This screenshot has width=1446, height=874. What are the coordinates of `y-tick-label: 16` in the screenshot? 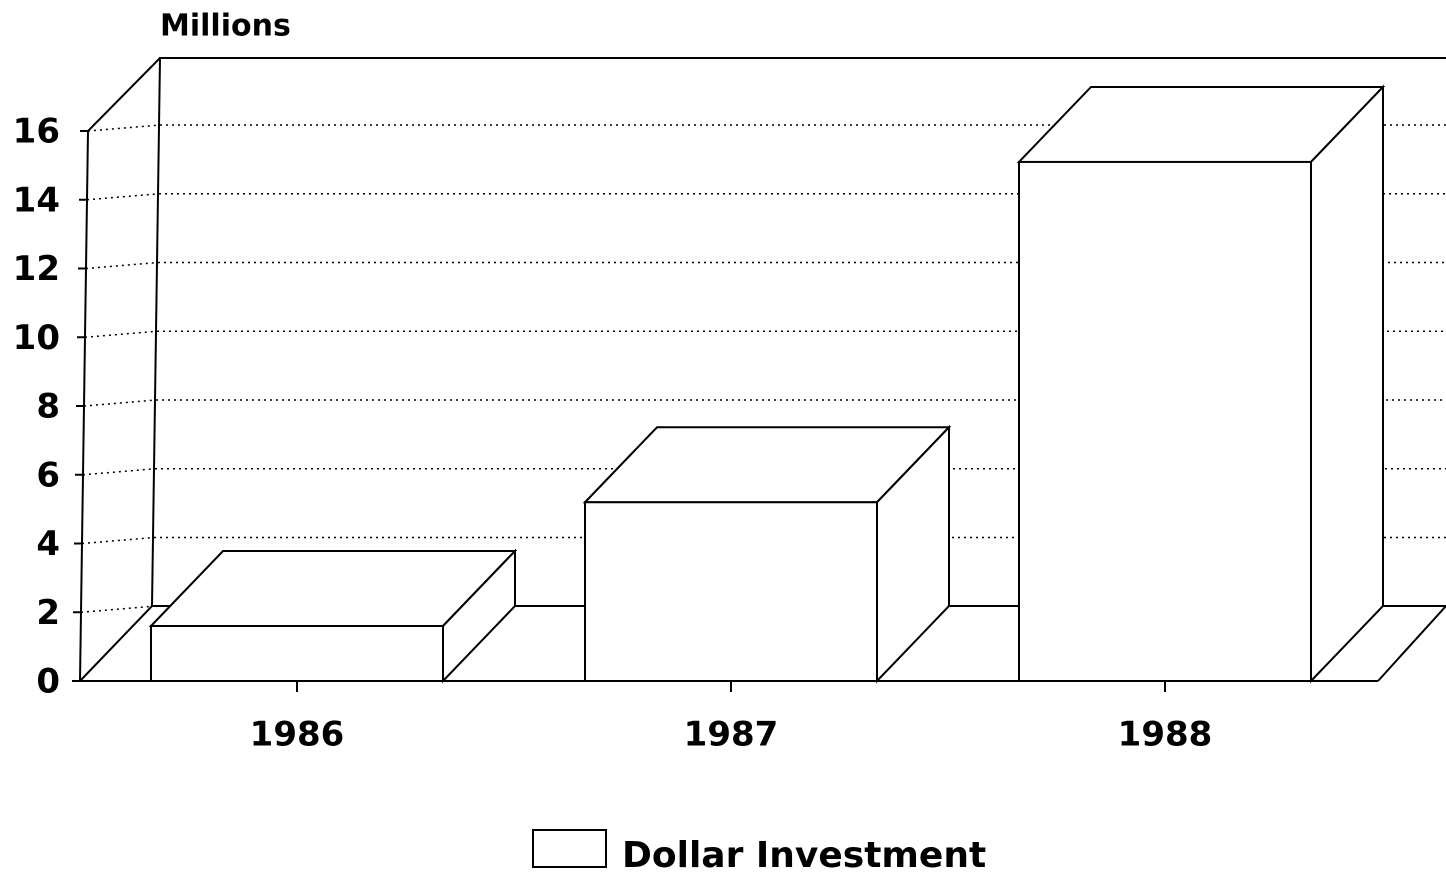 It's located at (36, 132).